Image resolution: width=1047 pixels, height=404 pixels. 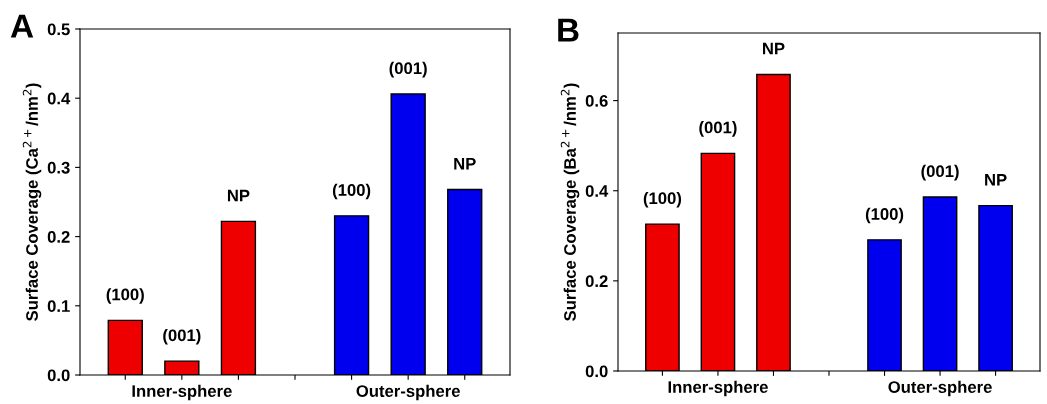 I want to click on y-axis-title: Surface Coverage (Ba$^{2+}$/nm$^{2}$), so click(x=570, y=202).